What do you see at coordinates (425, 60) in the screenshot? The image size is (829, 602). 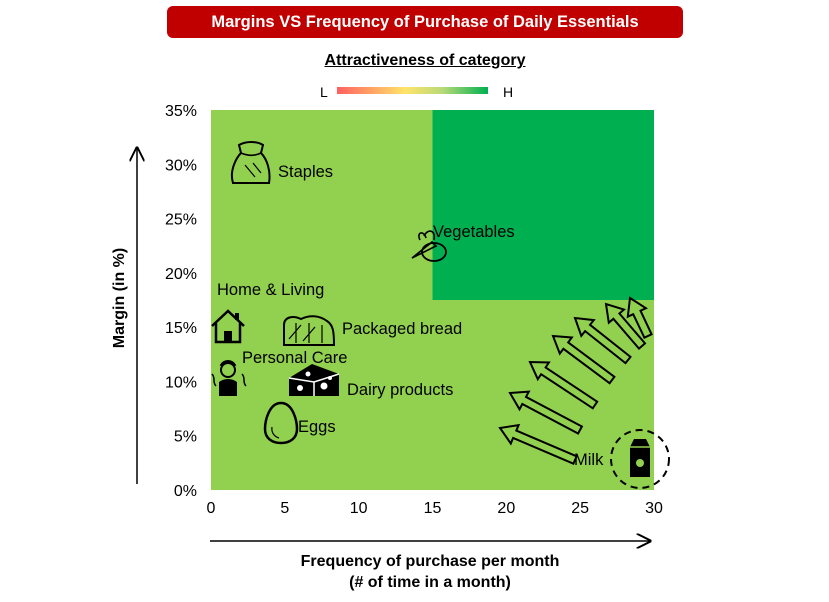 I see `legend-title: Attractiveness of category` at bounding box center [425, 60].